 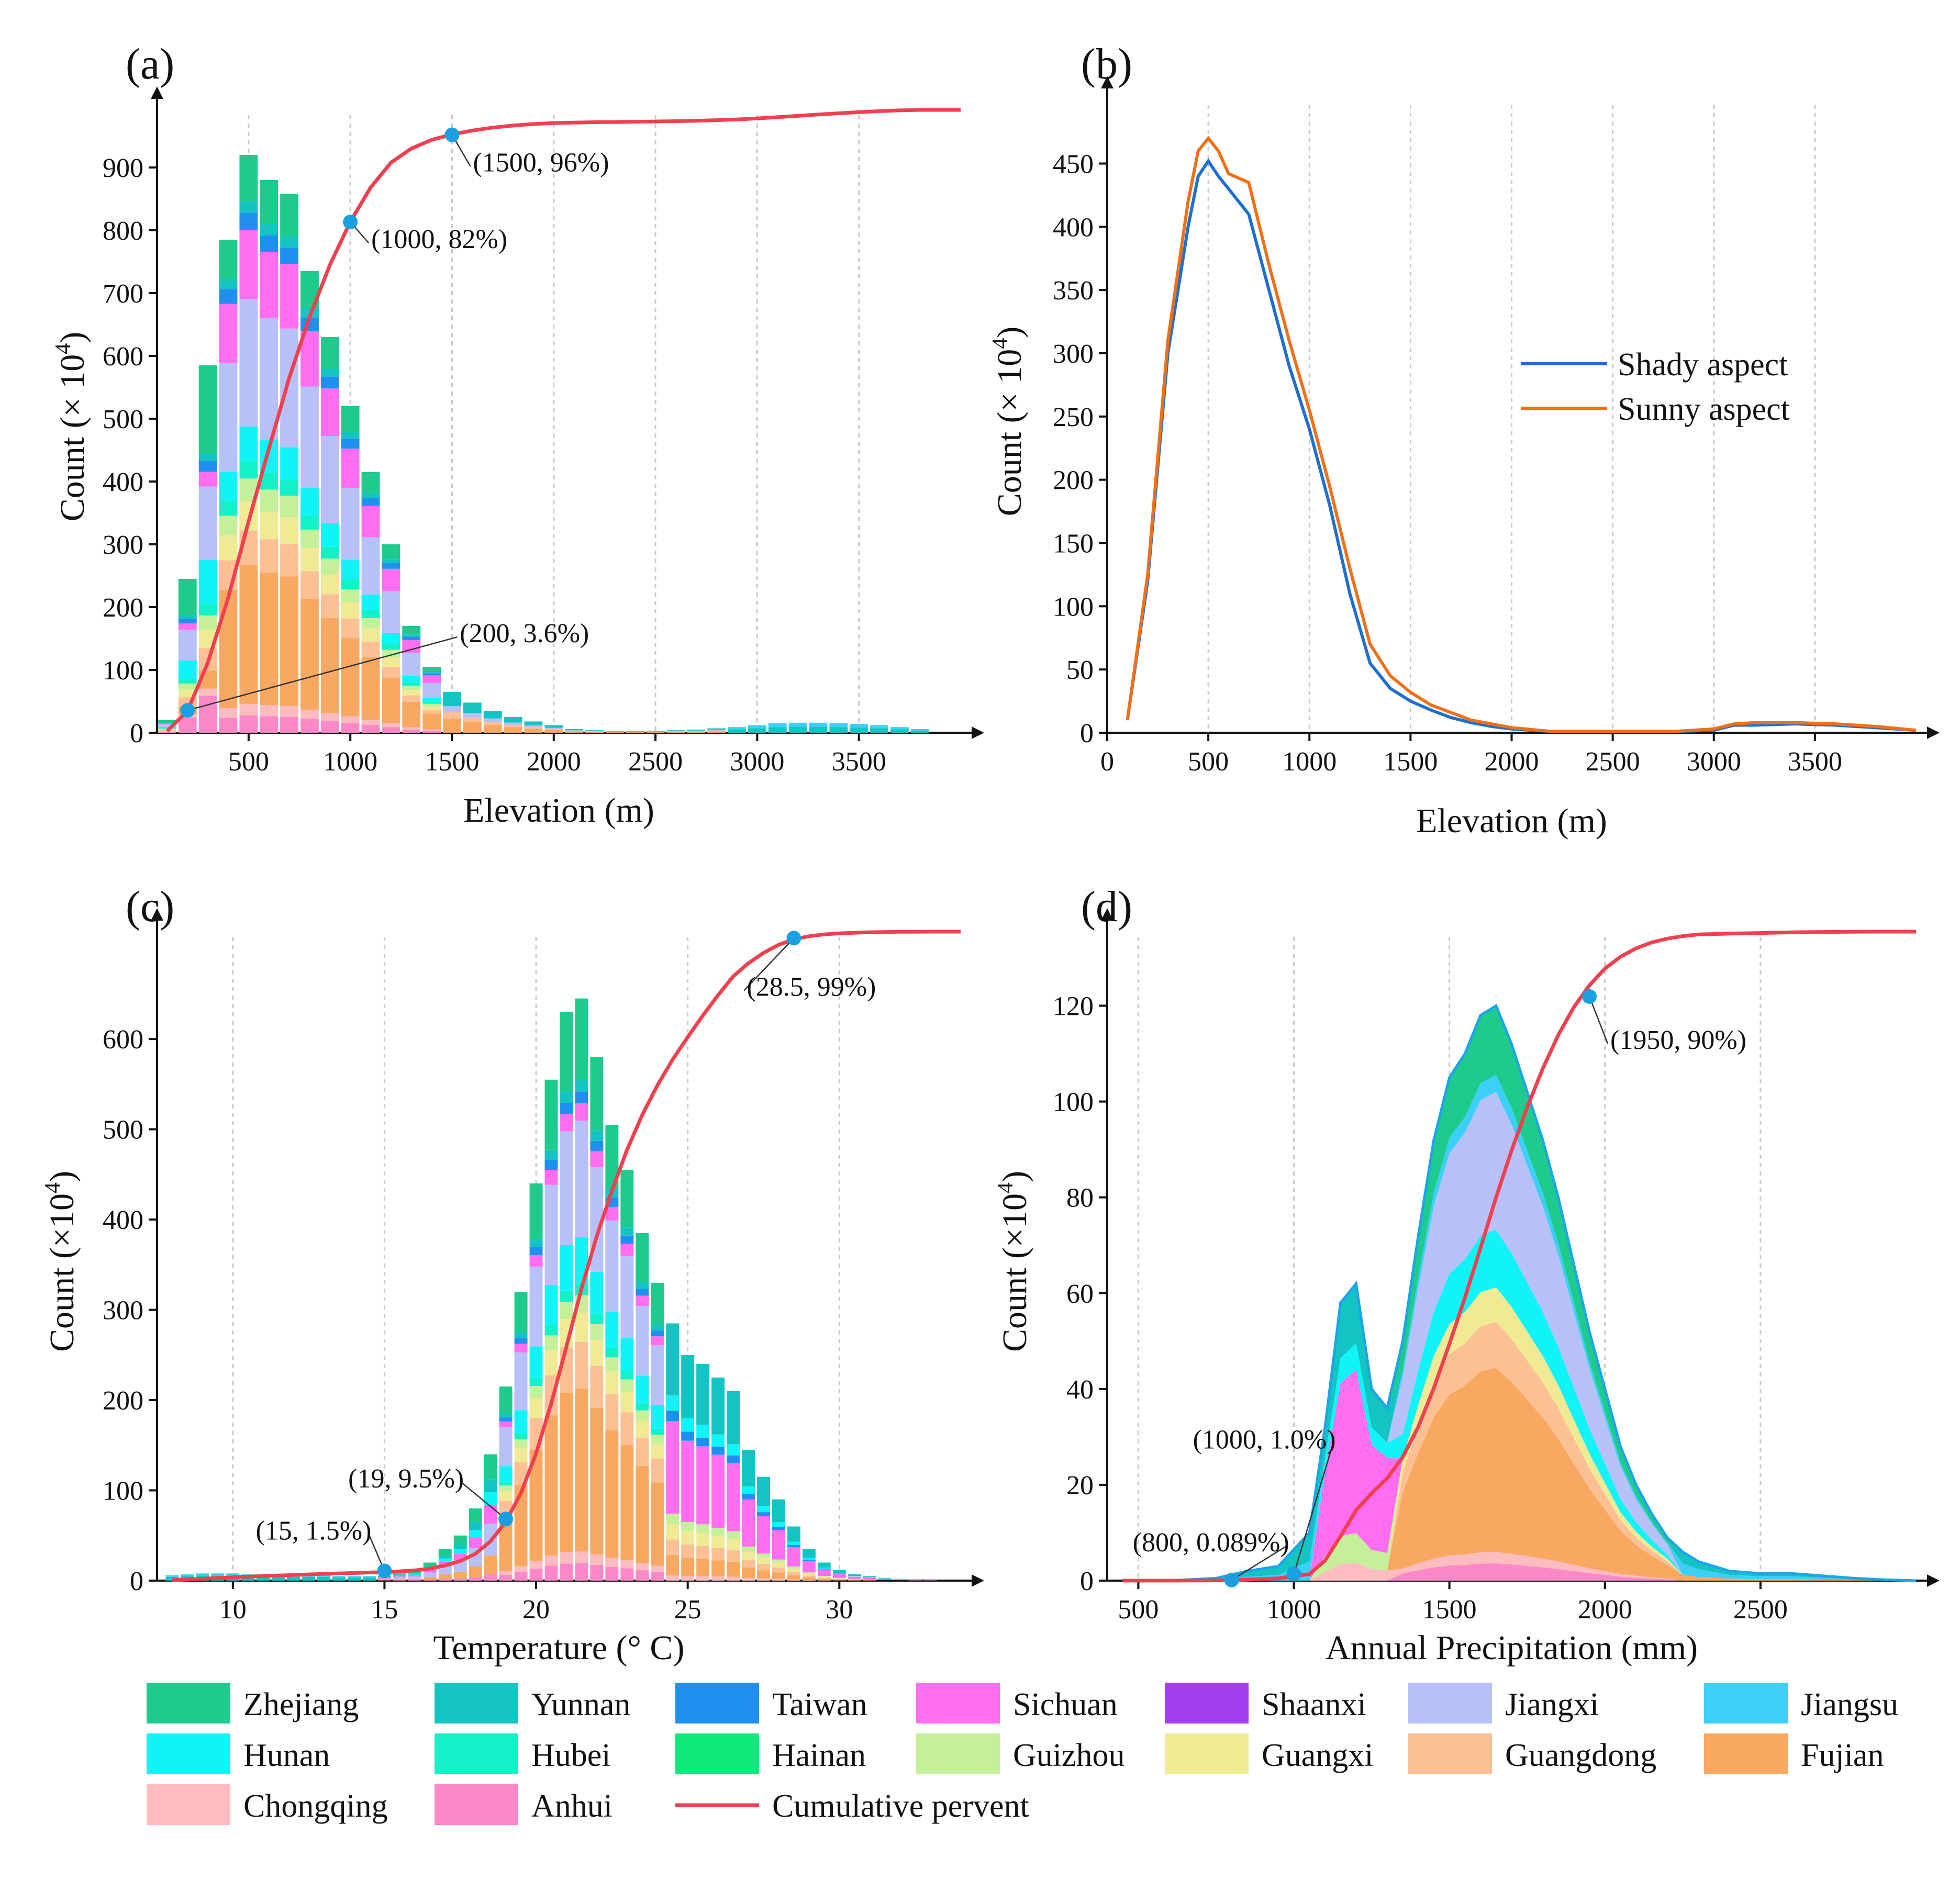 I want to click on x-tick-label: 2500, so click(x=656, y=762).